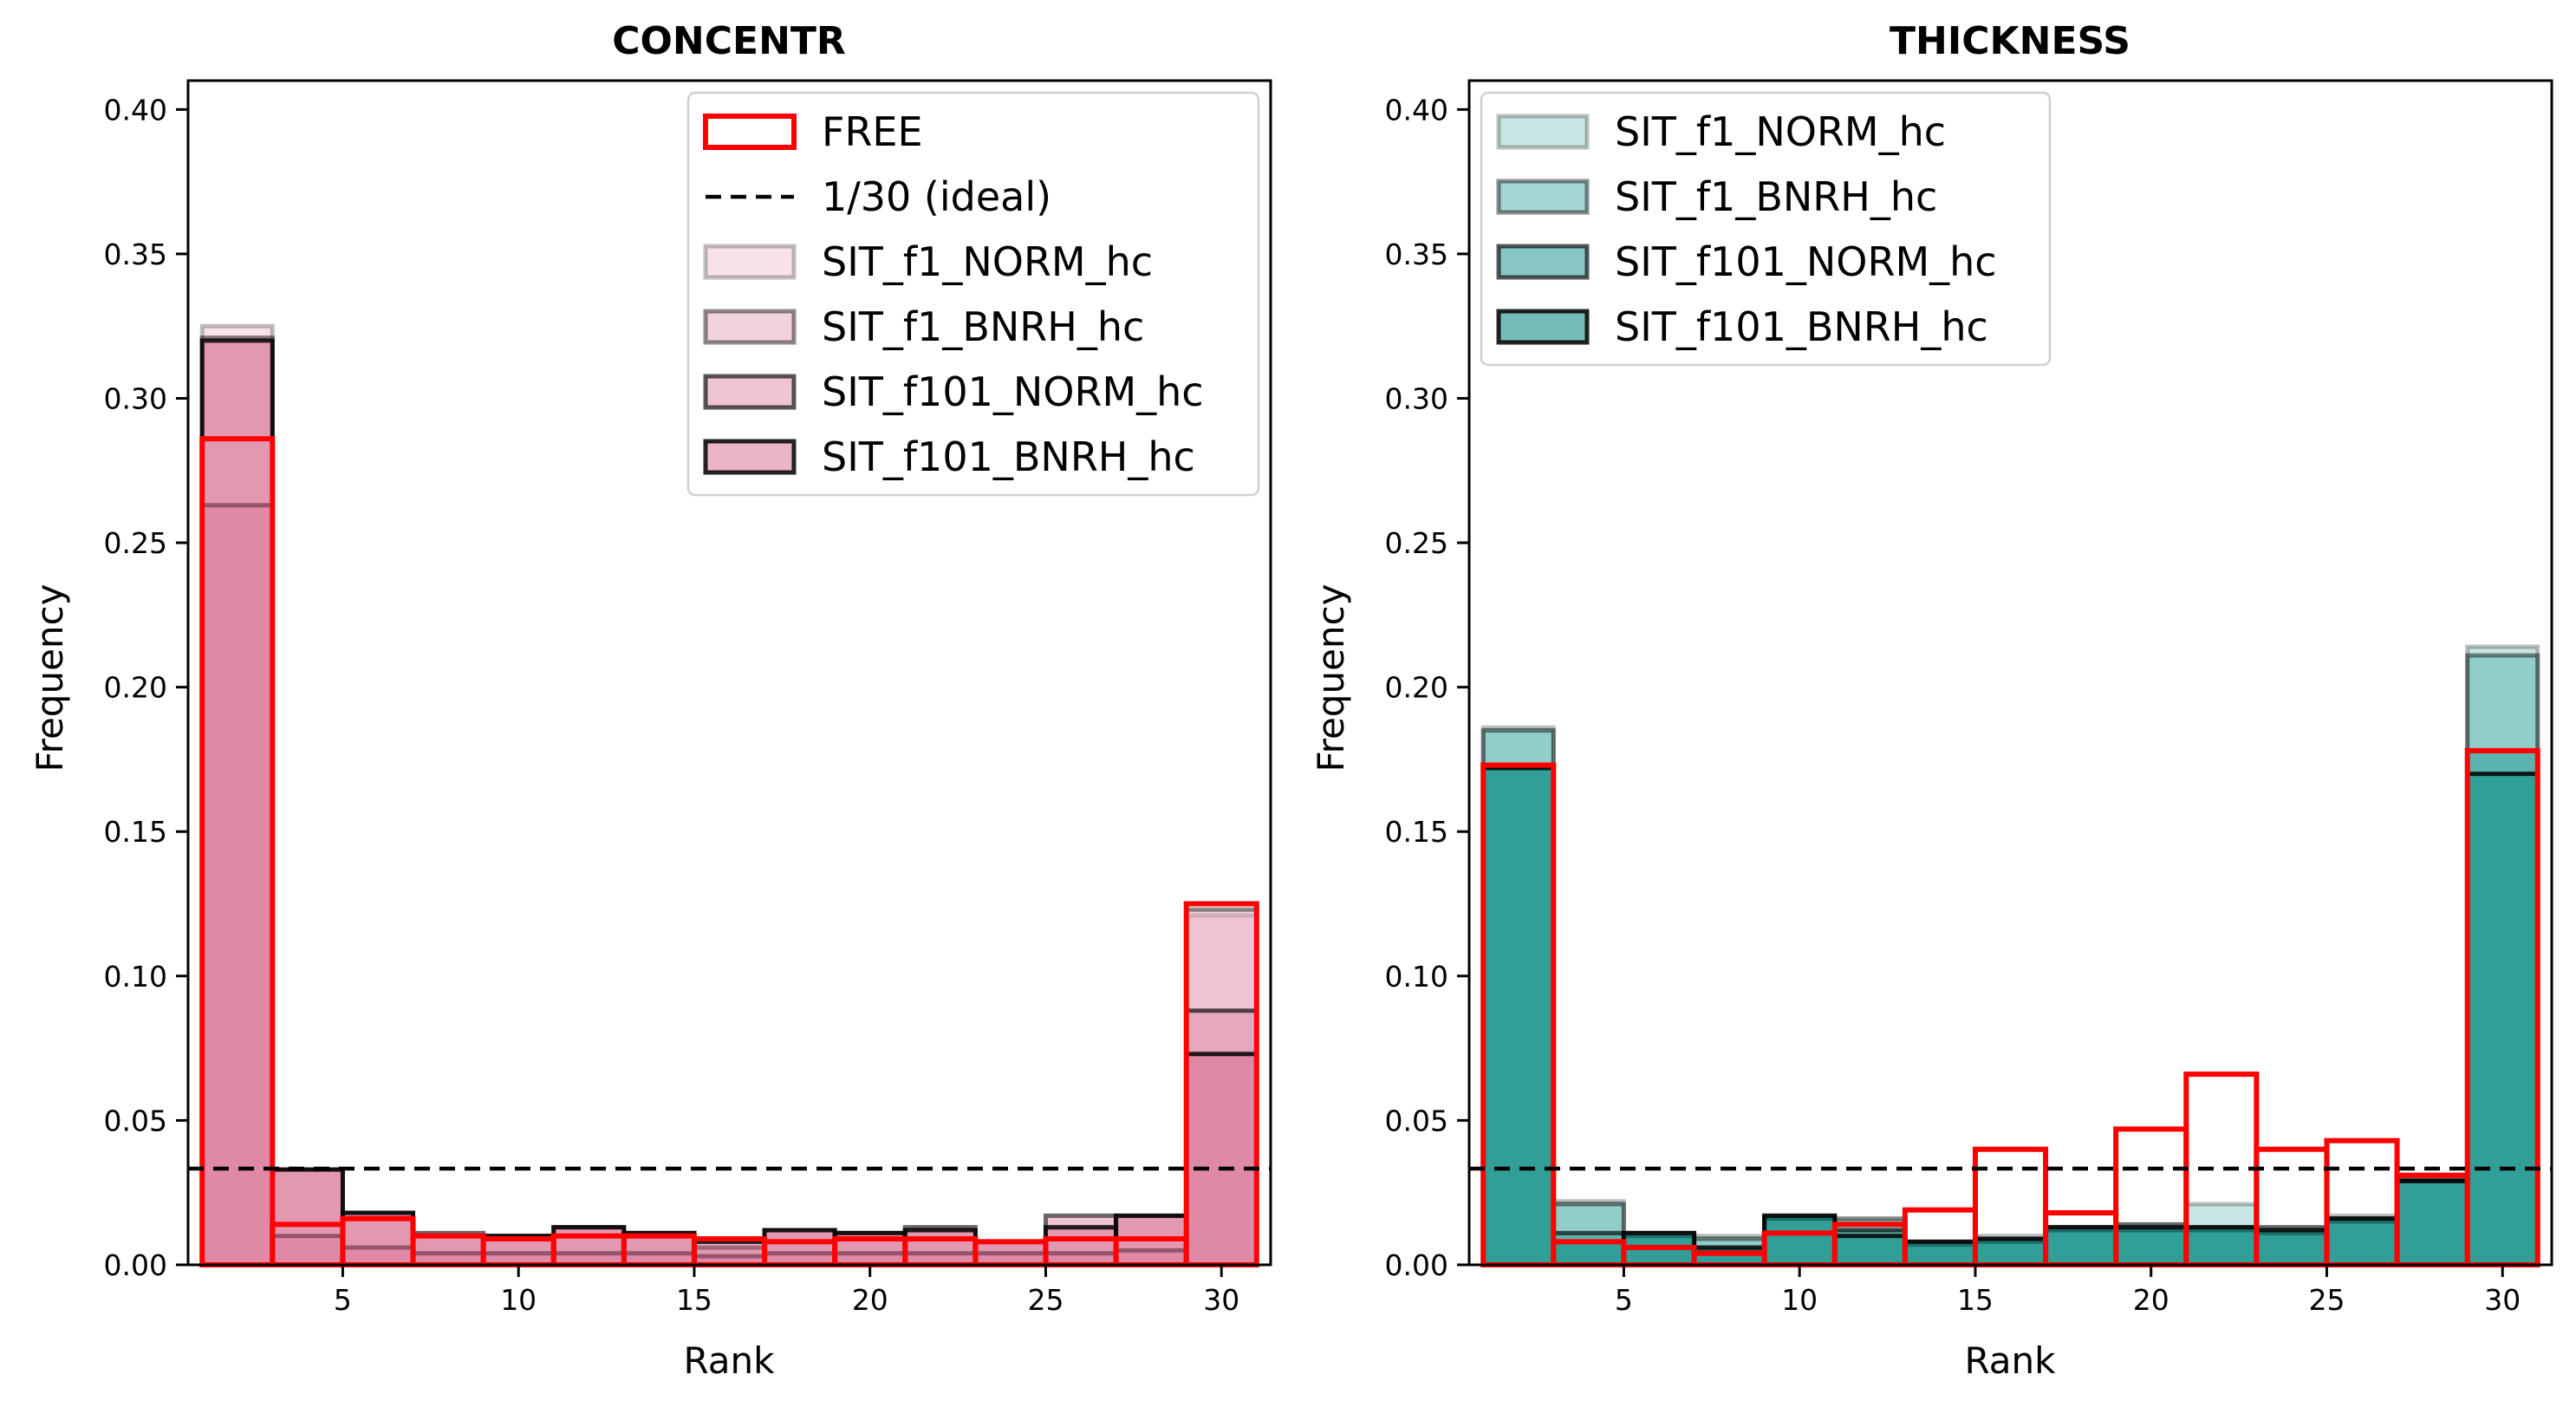 This screenshot has width=2576, height=1407. I want to click on y-tick-label: 0.25, so click(135, 543).